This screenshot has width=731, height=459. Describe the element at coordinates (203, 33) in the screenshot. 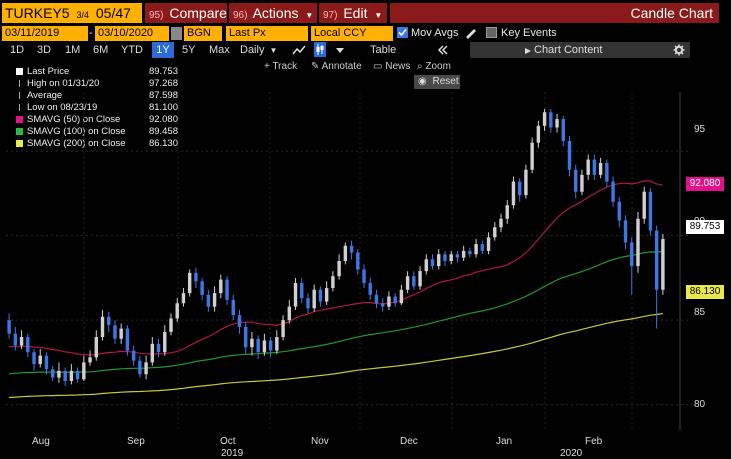

I see `source-input: BGN` at that location.